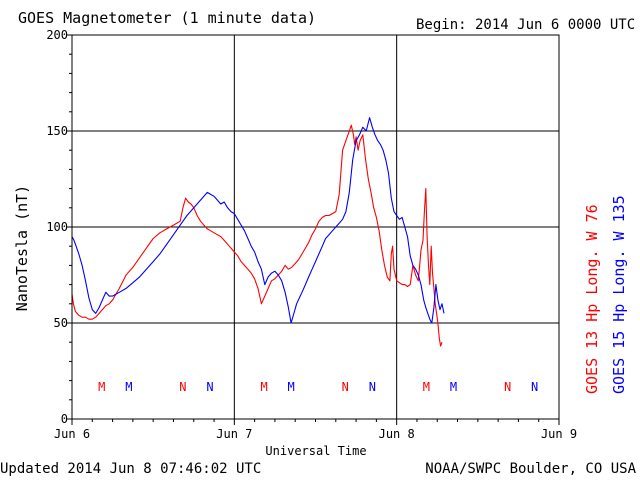 The width and height of the screenshot is (640, 480). Describe the element at coordinates (619, 294) in the screenshot. I see `legend-goes15: GOES 15 Hp Long. W 135` at that location.